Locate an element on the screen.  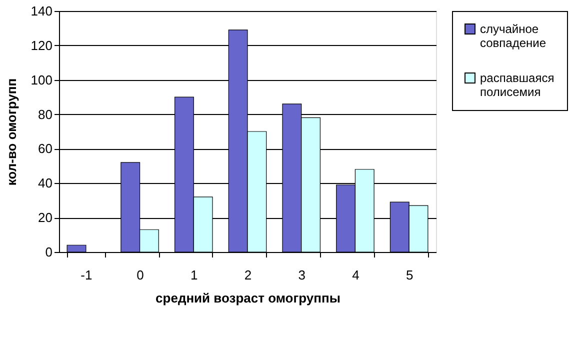
y-tick-label: 140 is located at coordinates (41, 11).